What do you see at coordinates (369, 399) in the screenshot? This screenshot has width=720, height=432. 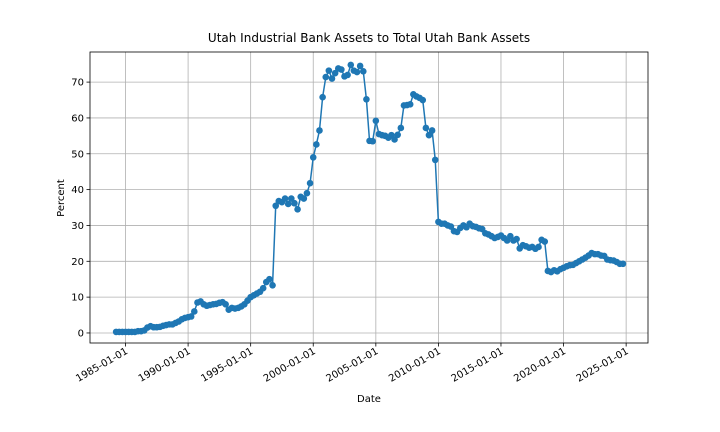 I see `x-axis-label: Date` at bounding box center [369, 399].